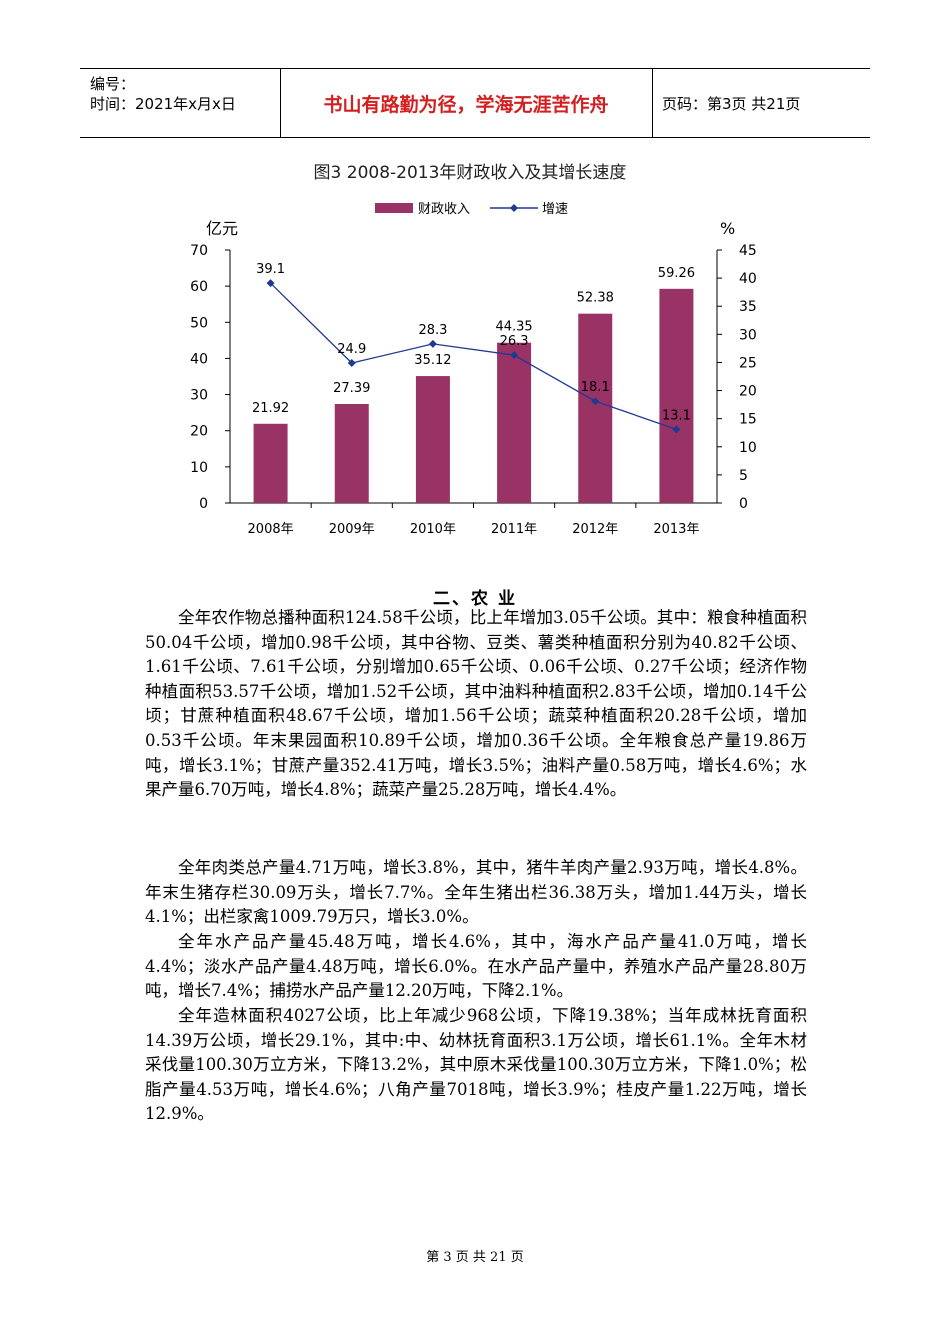 The image size is (950, 1344). Describe the element at coordinates (748, 448) in the screenshot. I see `right-axis-tick-label: 10` at that location.